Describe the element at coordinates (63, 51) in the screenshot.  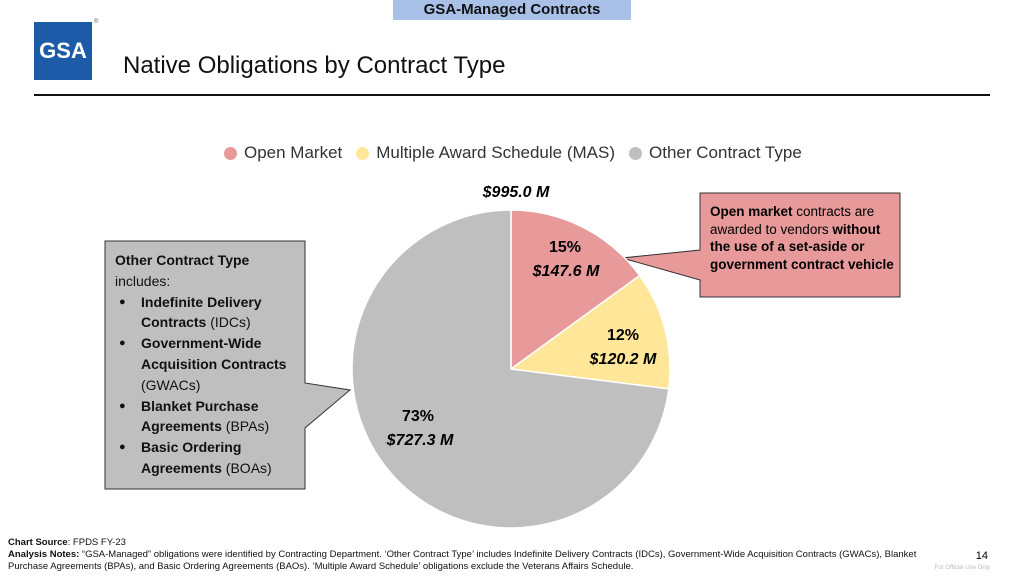
I see `gsa-logo: GSA` at that location.